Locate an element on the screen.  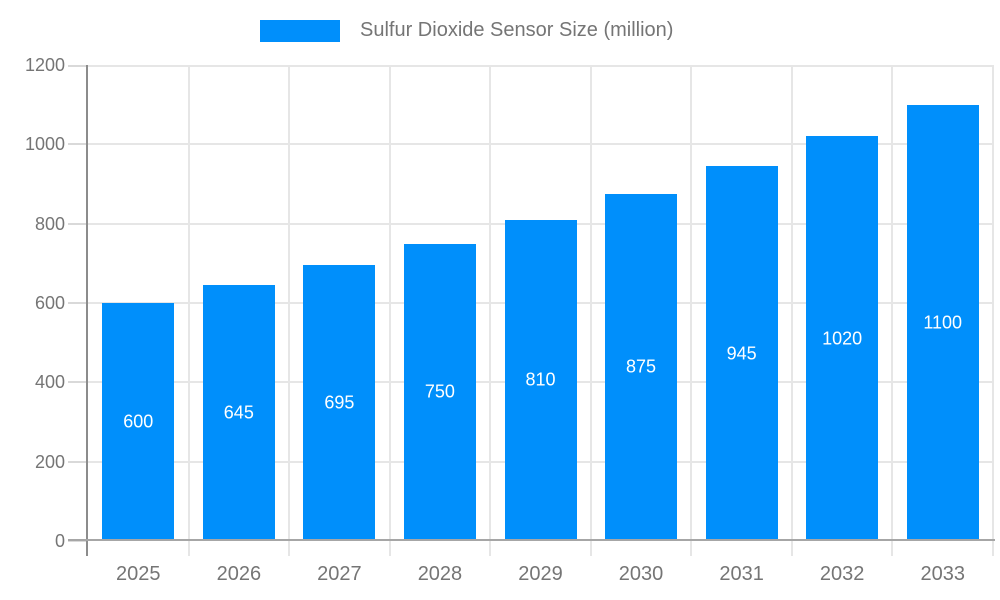
bar: 600 is located at coordinates (138, 422).